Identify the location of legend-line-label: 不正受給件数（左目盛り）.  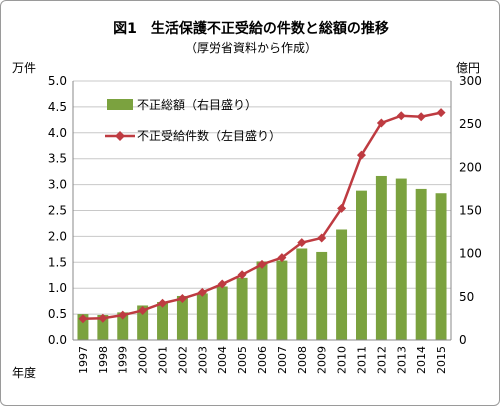
(209, 135).